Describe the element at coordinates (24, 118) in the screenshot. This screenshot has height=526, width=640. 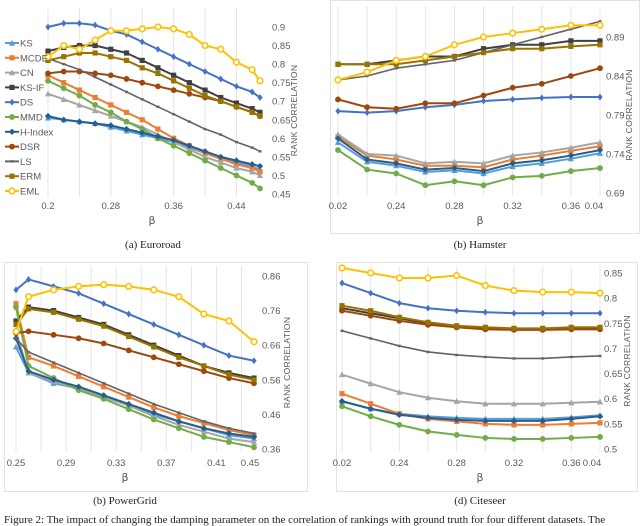
I see `legend-item: MMD` at that location.